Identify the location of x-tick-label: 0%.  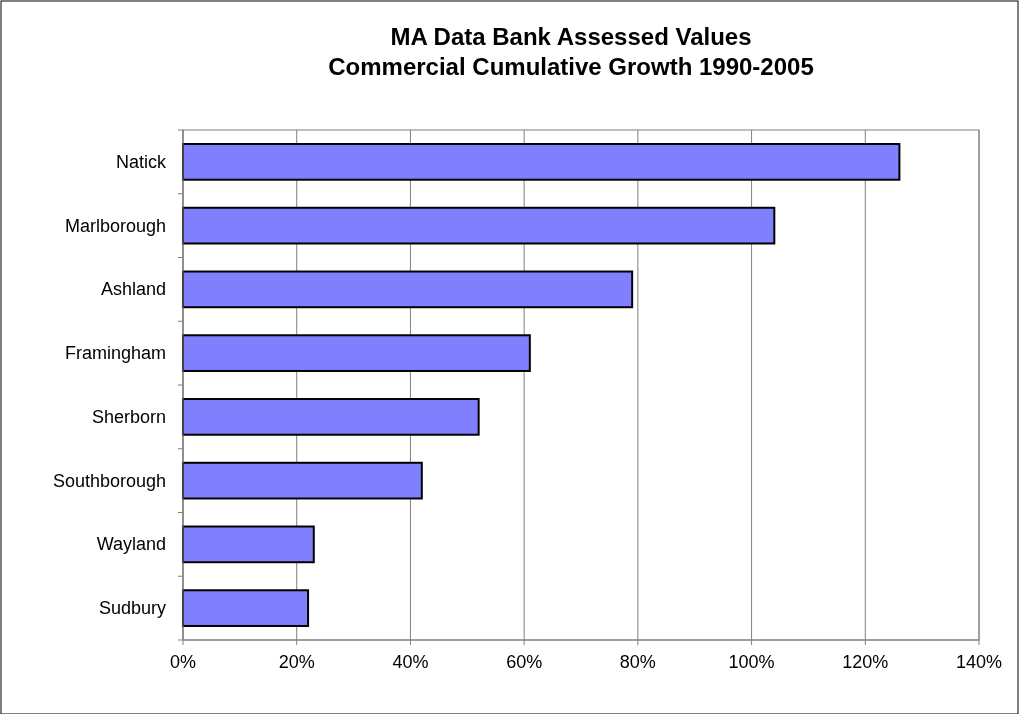
(183, 662).